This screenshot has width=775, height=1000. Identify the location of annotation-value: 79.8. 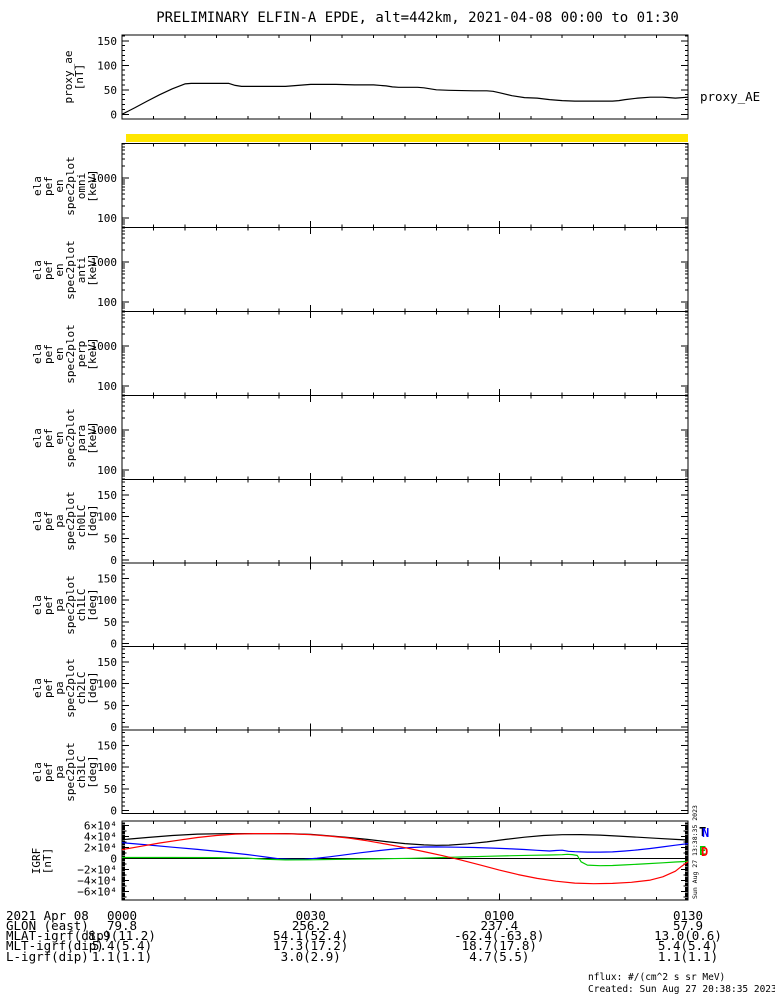
(122, 925).